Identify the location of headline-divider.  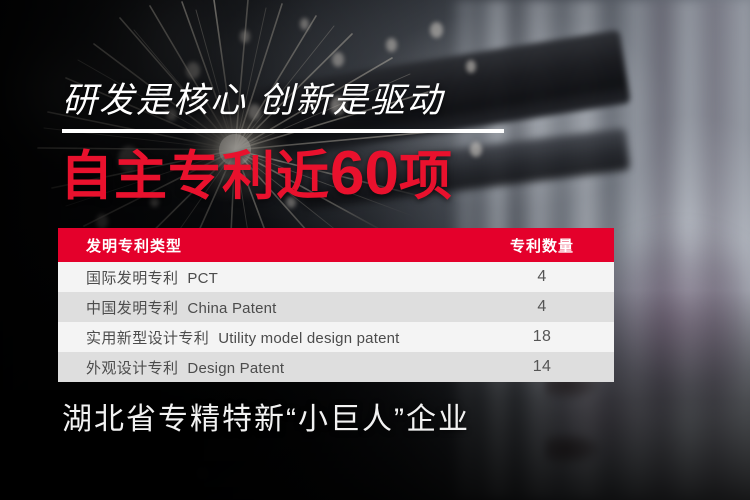
(283, 131).